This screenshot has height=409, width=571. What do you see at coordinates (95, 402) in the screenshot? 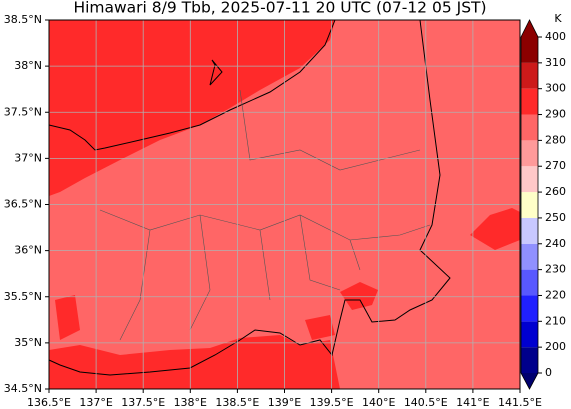
I see `x-tick-label: 137°E` at bounding box center [95, 402].